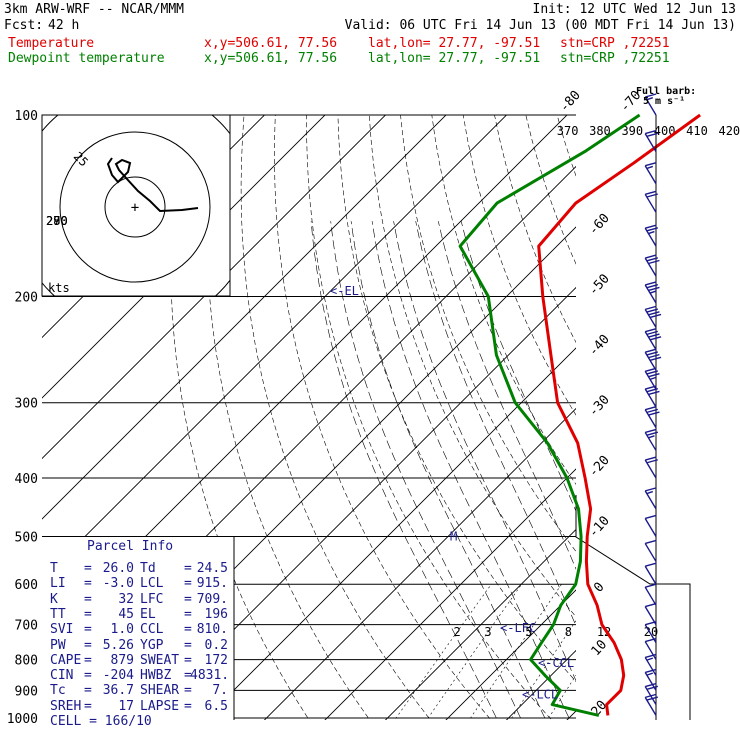 This screenshot has width=740, height=740. Describe the element at coordinates (126, 614) in the screenshot. I see `parcel-value: 45` at that location.